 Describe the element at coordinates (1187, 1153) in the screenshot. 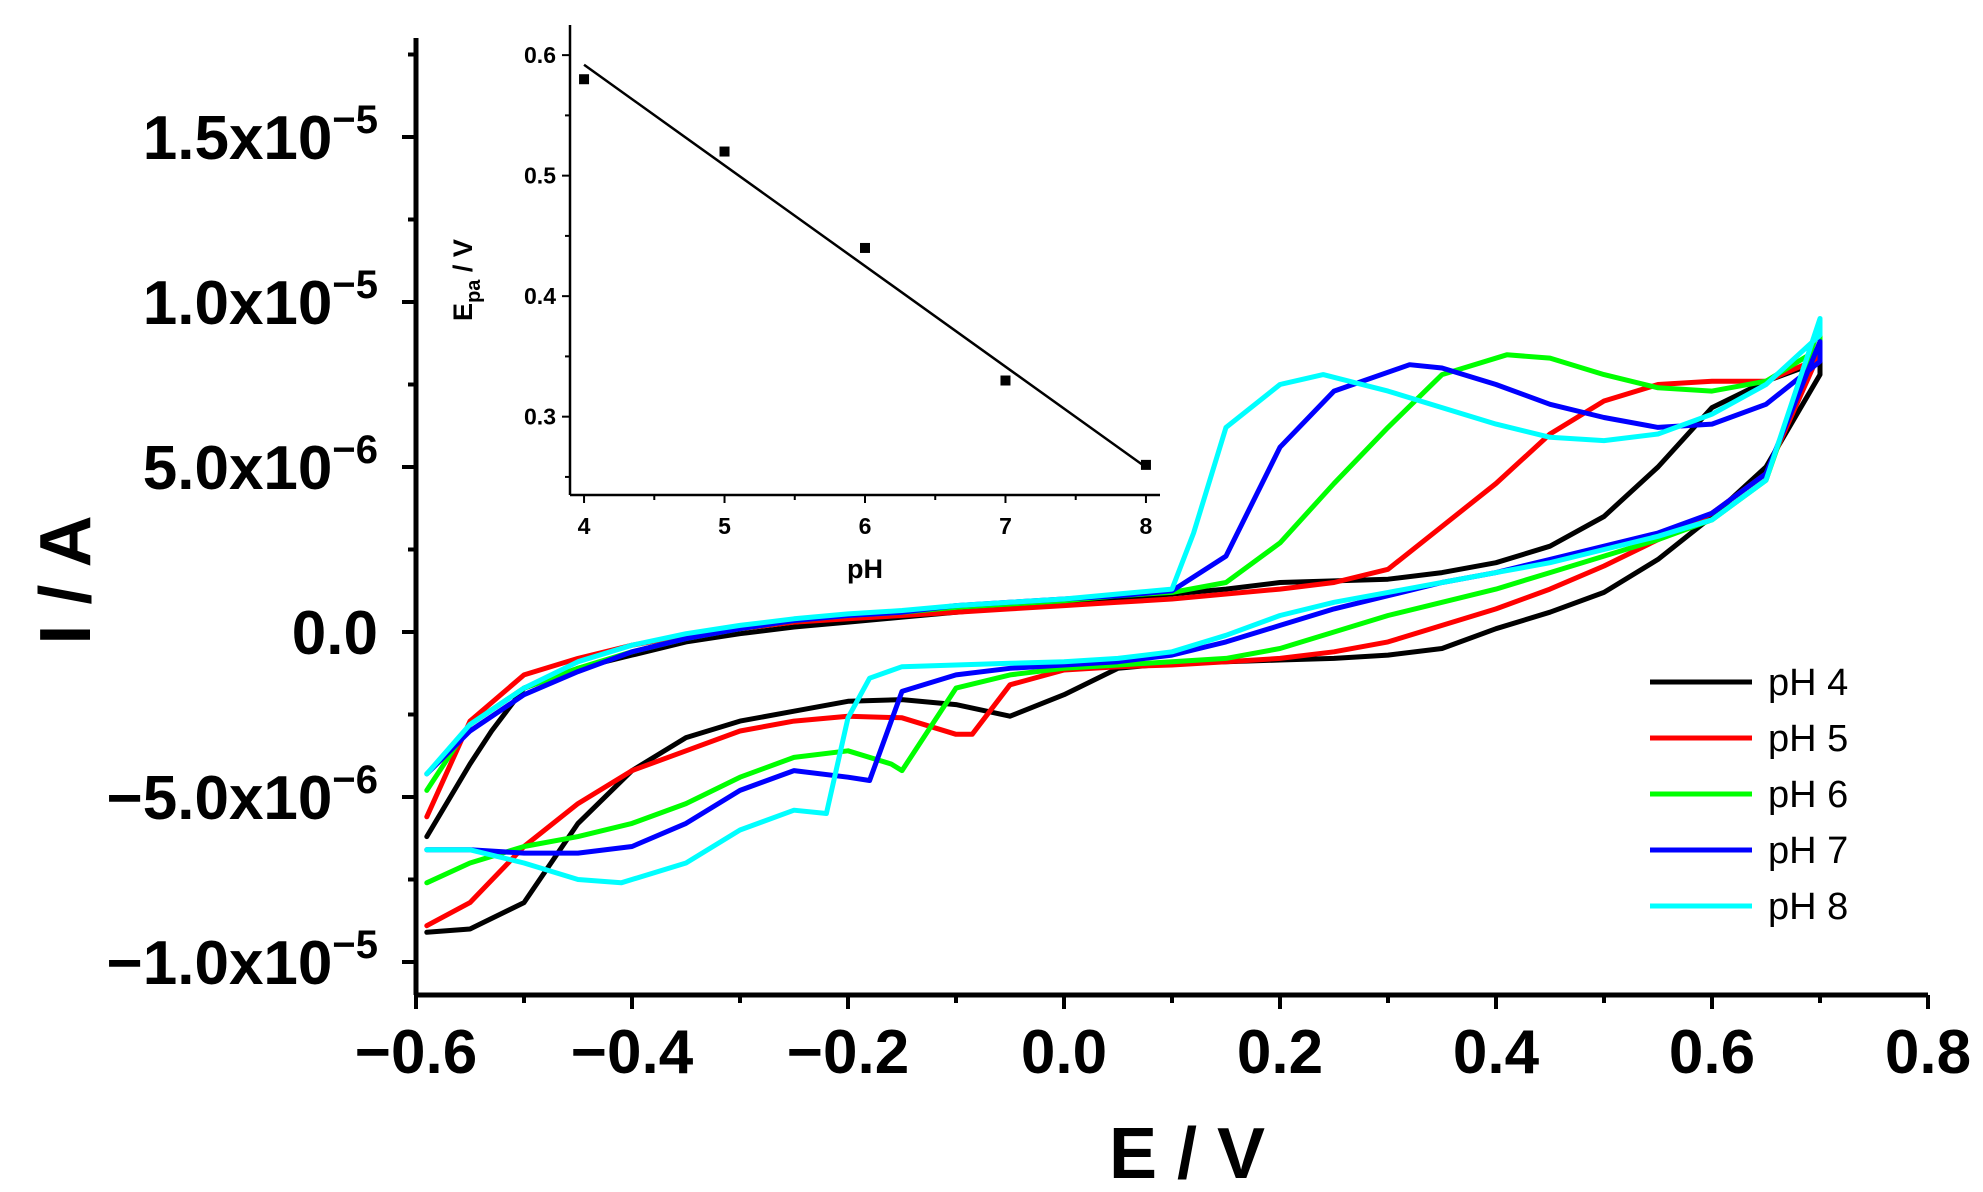

I see `main-x-axis-title: E / V` at that location.